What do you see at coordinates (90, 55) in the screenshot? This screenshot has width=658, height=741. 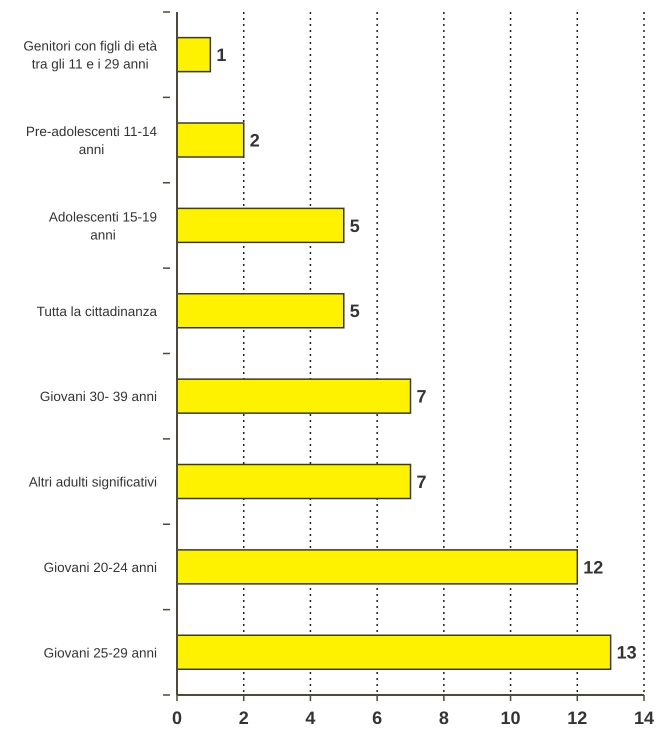 I see `y-tick-label: Genitori con figli di età tra gli 11 e i 29 anni` at bounding box center [90, 55].